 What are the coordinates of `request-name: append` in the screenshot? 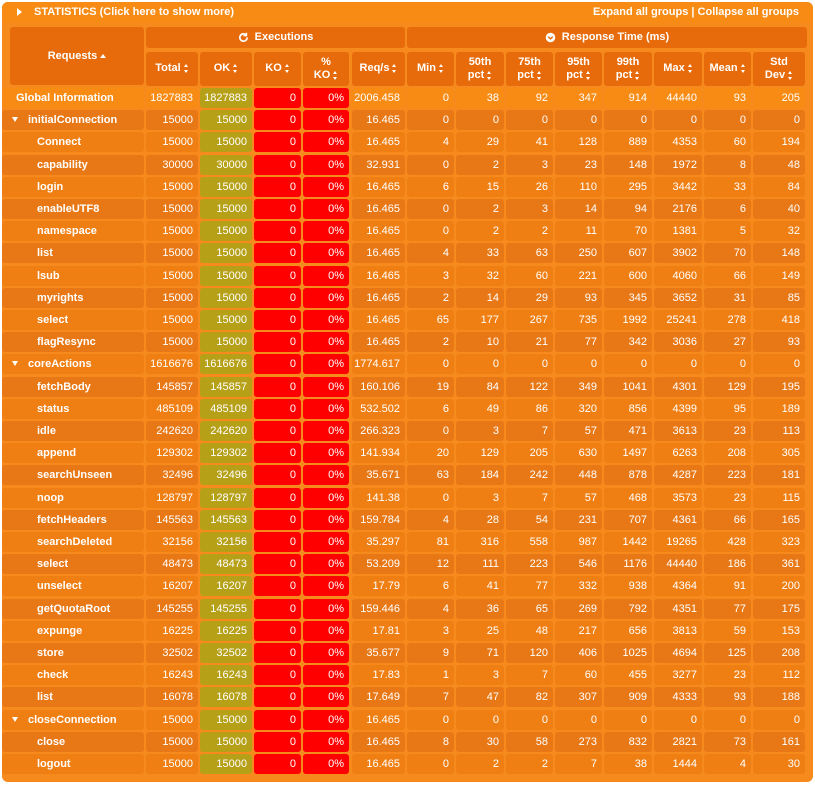 It's located at (73, 453).